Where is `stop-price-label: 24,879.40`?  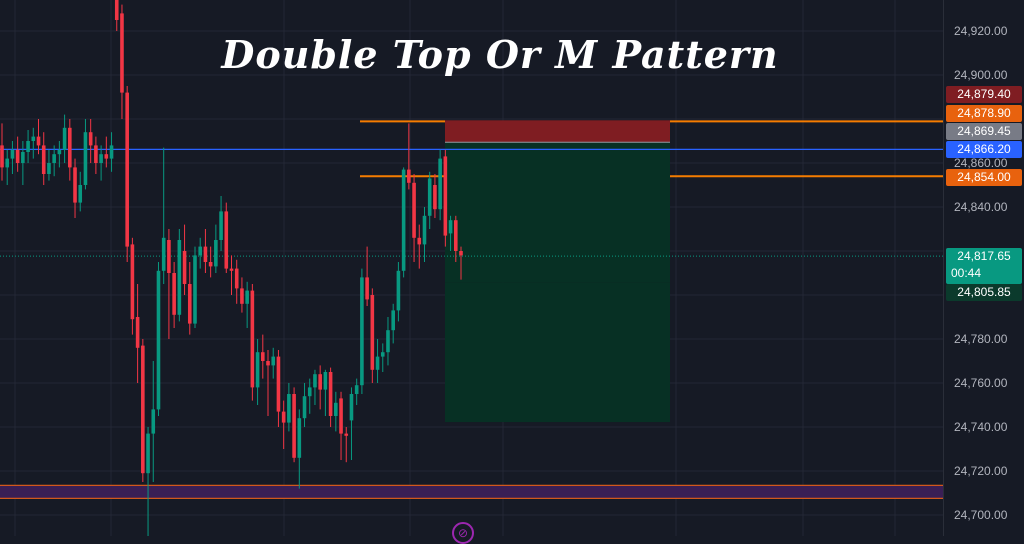 stop-price-label: 24,879.40 is located at coordinates (984, 94).